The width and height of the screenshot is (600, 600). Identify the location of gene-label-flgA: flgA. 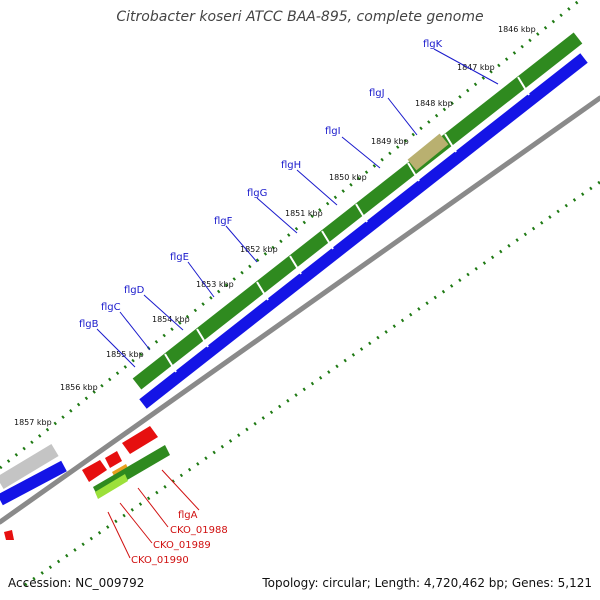
(188, 515).